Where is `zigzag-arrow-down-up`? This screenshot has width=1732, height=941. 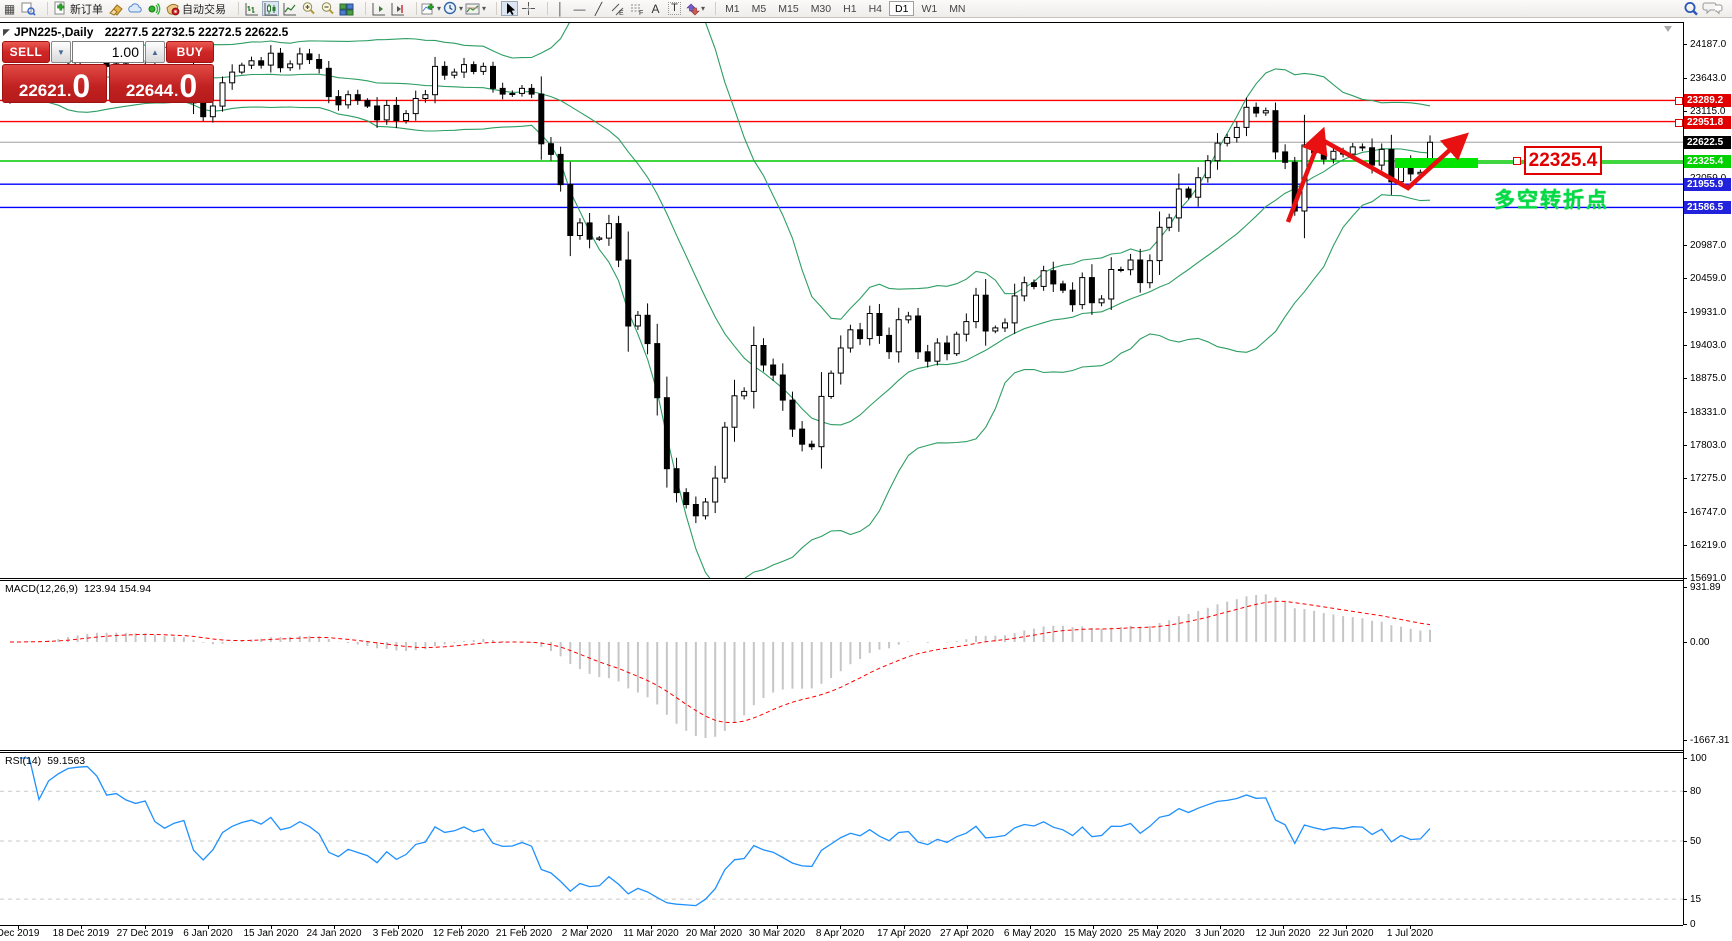
zigzag-arrow-down-up is located at coordinates (1395, 161).